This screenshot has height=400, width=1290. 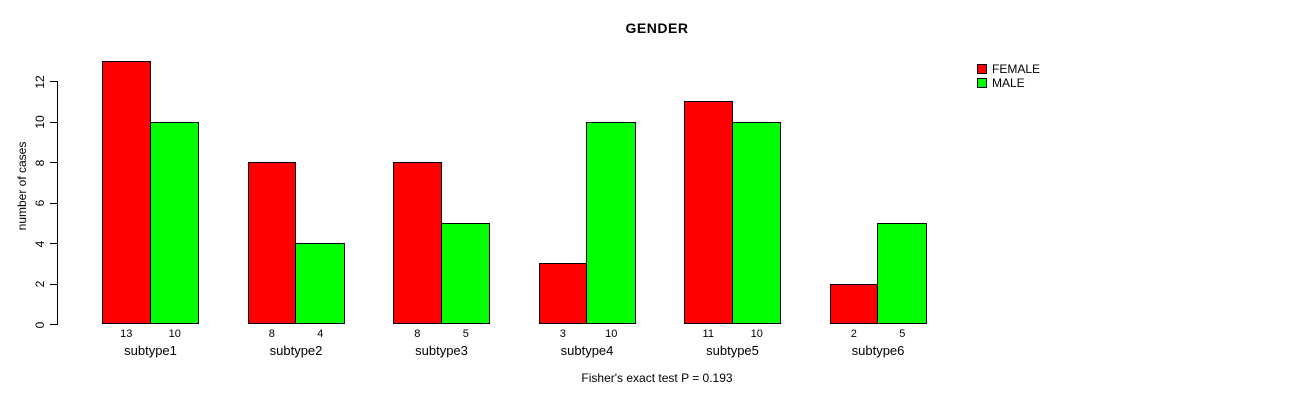 What do you see at coordinates (732, 350) in the screenshot?
I see `x-category-label: subtype5` at bounding box center [732, 350].